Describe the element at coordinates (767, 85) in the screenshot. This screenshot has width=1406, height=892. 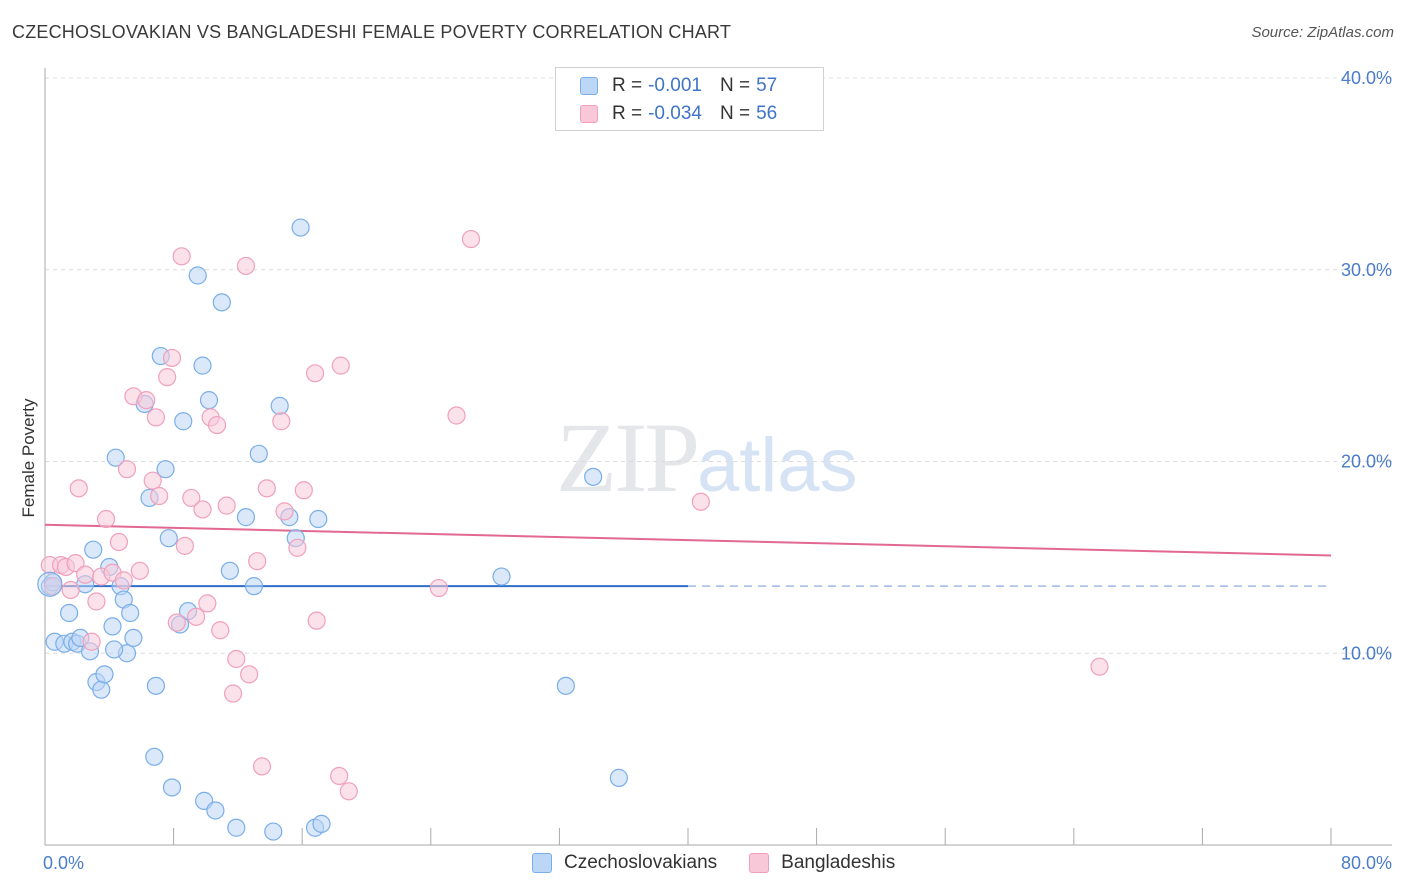
I see `legend-n-value: 57` at that location.